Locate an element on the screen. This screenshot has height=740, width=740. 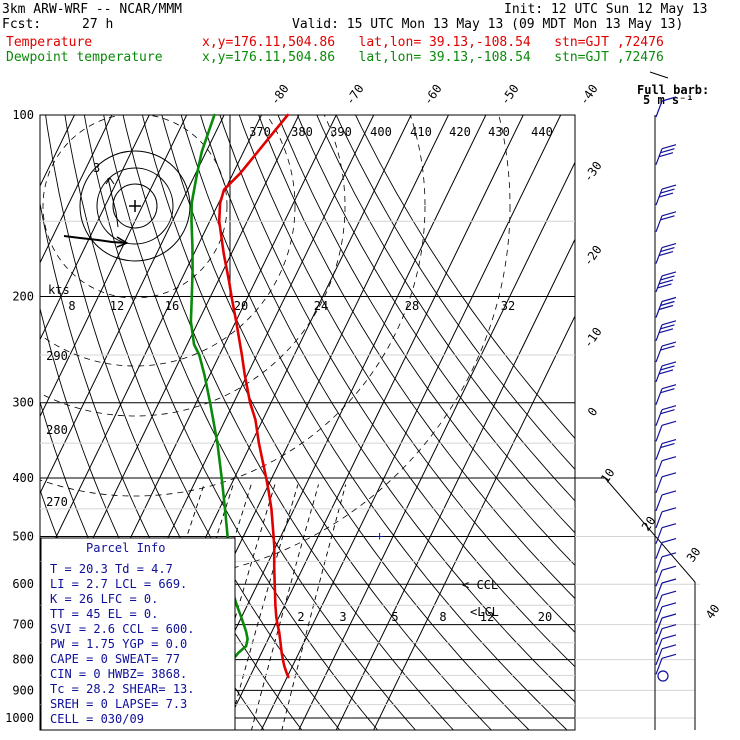
hodograph-speed-label: 8 is located at coordinates (71, 306).